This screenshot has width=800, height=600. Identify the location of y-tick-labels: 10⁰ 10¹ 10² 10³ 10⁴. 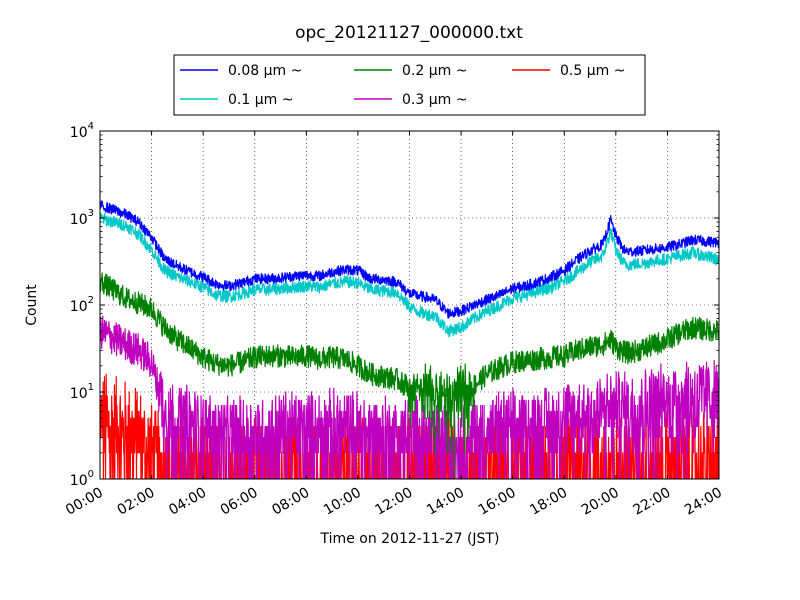
(82, 305).